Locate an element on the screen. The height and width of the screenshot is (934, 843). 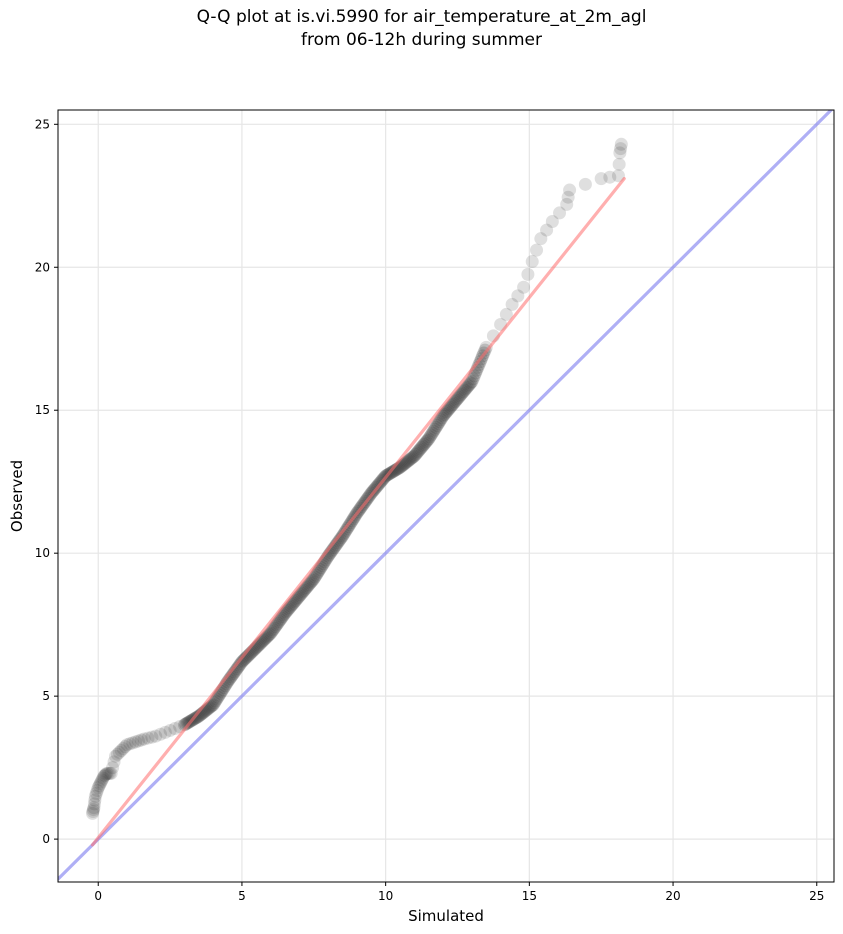
x-tick-label: 25 is located at coordinates (816, 896).